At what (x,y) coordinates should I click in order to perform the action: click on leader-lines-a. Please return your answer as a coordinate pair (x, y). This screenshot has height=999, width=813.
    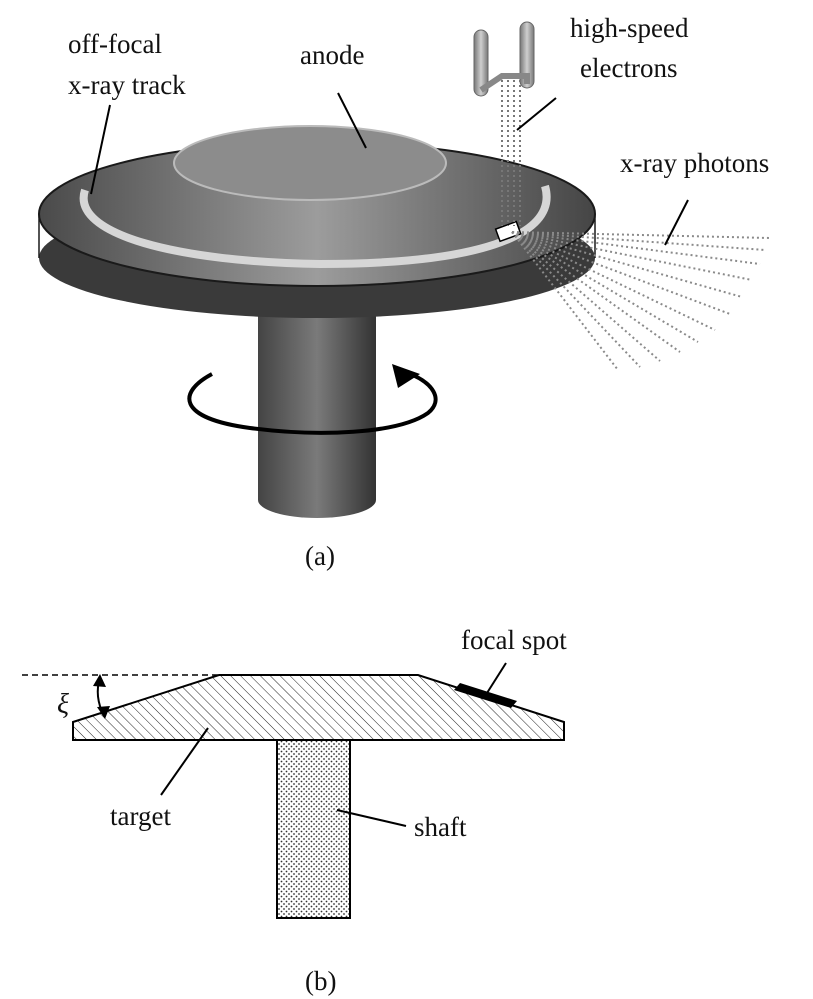
    Looking at the image, I should click on (389, 169).